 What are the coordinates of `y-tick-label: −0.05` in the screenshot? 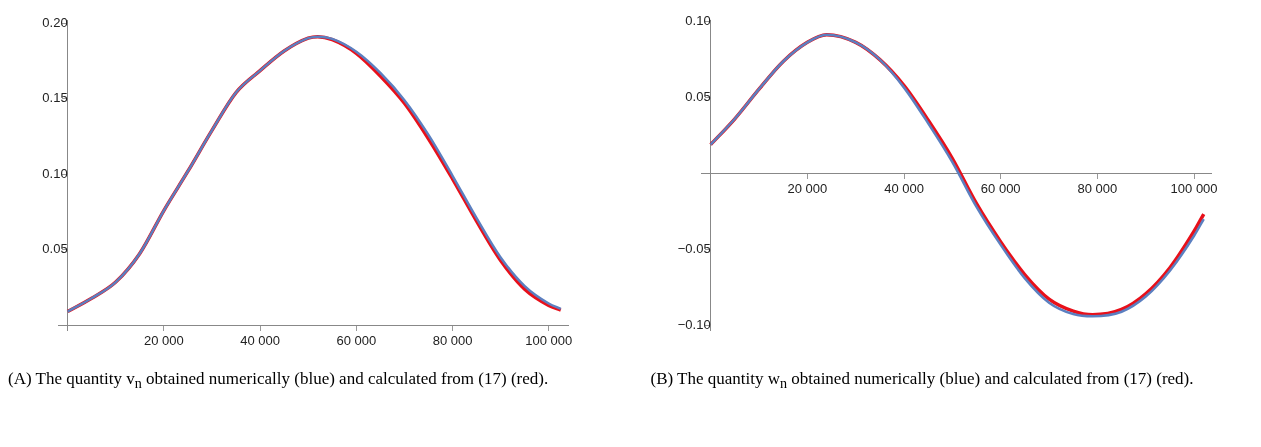 It's located at (694, 249).